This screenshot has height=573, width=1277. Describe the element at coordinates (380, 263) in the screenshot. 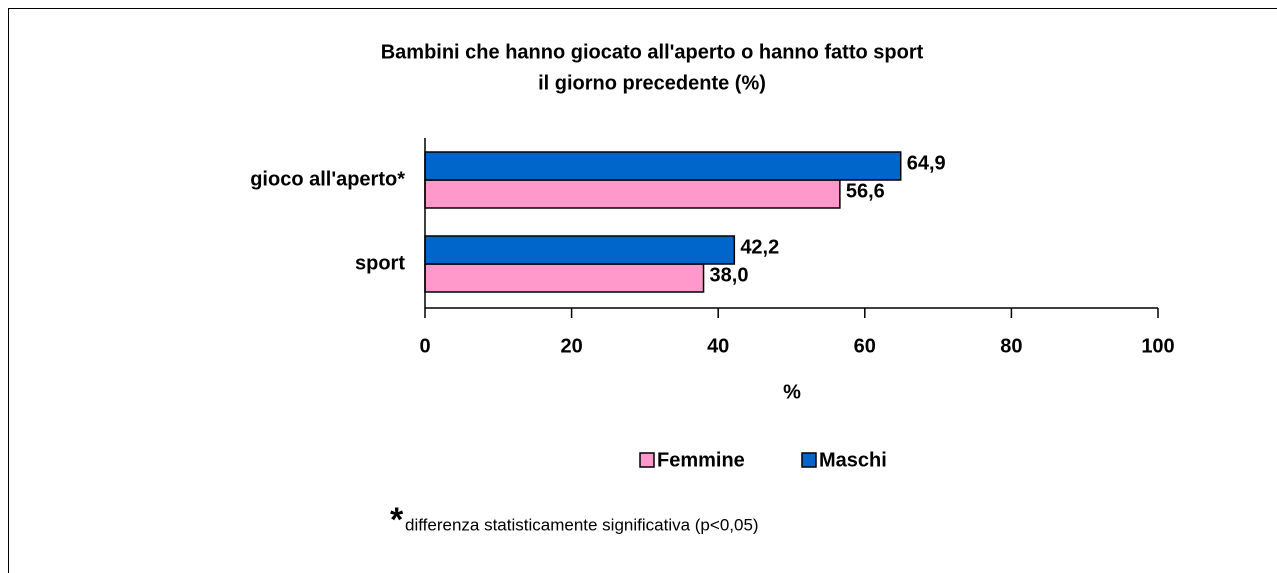

I see `y-tick-label: sport` at that location.